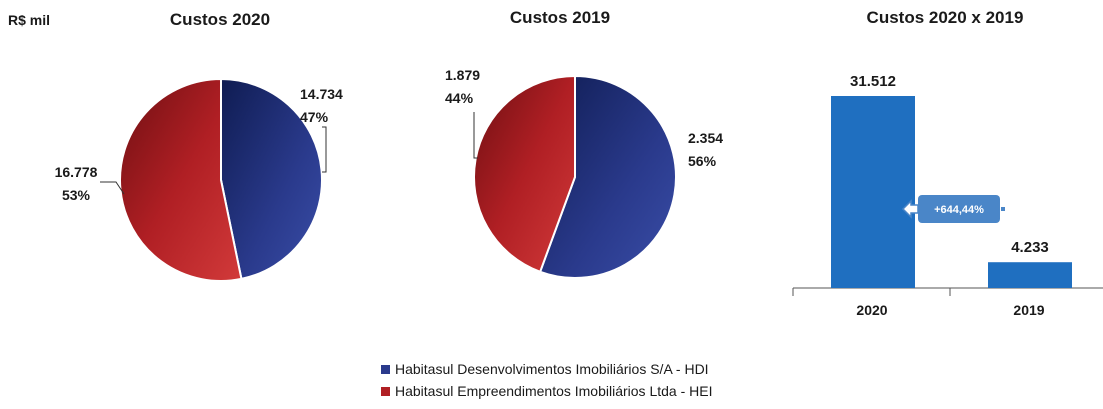 Image resolution: width=1103 pixels, height=409 pixels. What do you see at coordinates (524, 174) in the screenshot?
I see `pie-1-slice-hei` at bounding box center [524, 174].